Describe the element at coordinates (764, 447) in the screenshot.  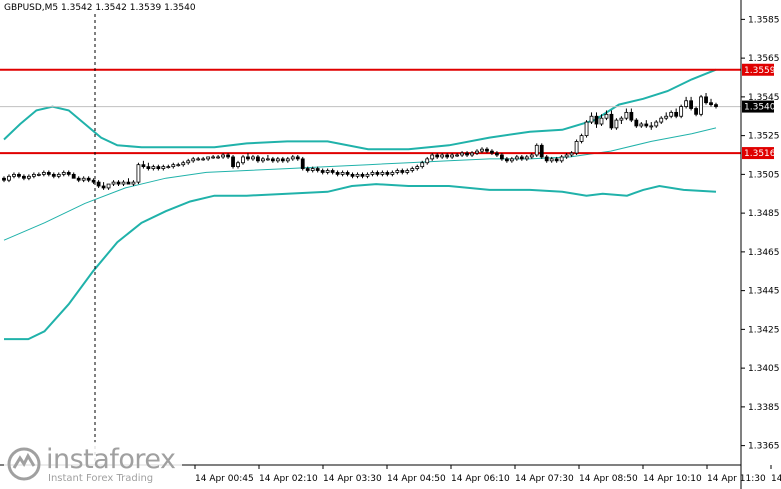
I see `y-tick-label: 1.3365` at that location.